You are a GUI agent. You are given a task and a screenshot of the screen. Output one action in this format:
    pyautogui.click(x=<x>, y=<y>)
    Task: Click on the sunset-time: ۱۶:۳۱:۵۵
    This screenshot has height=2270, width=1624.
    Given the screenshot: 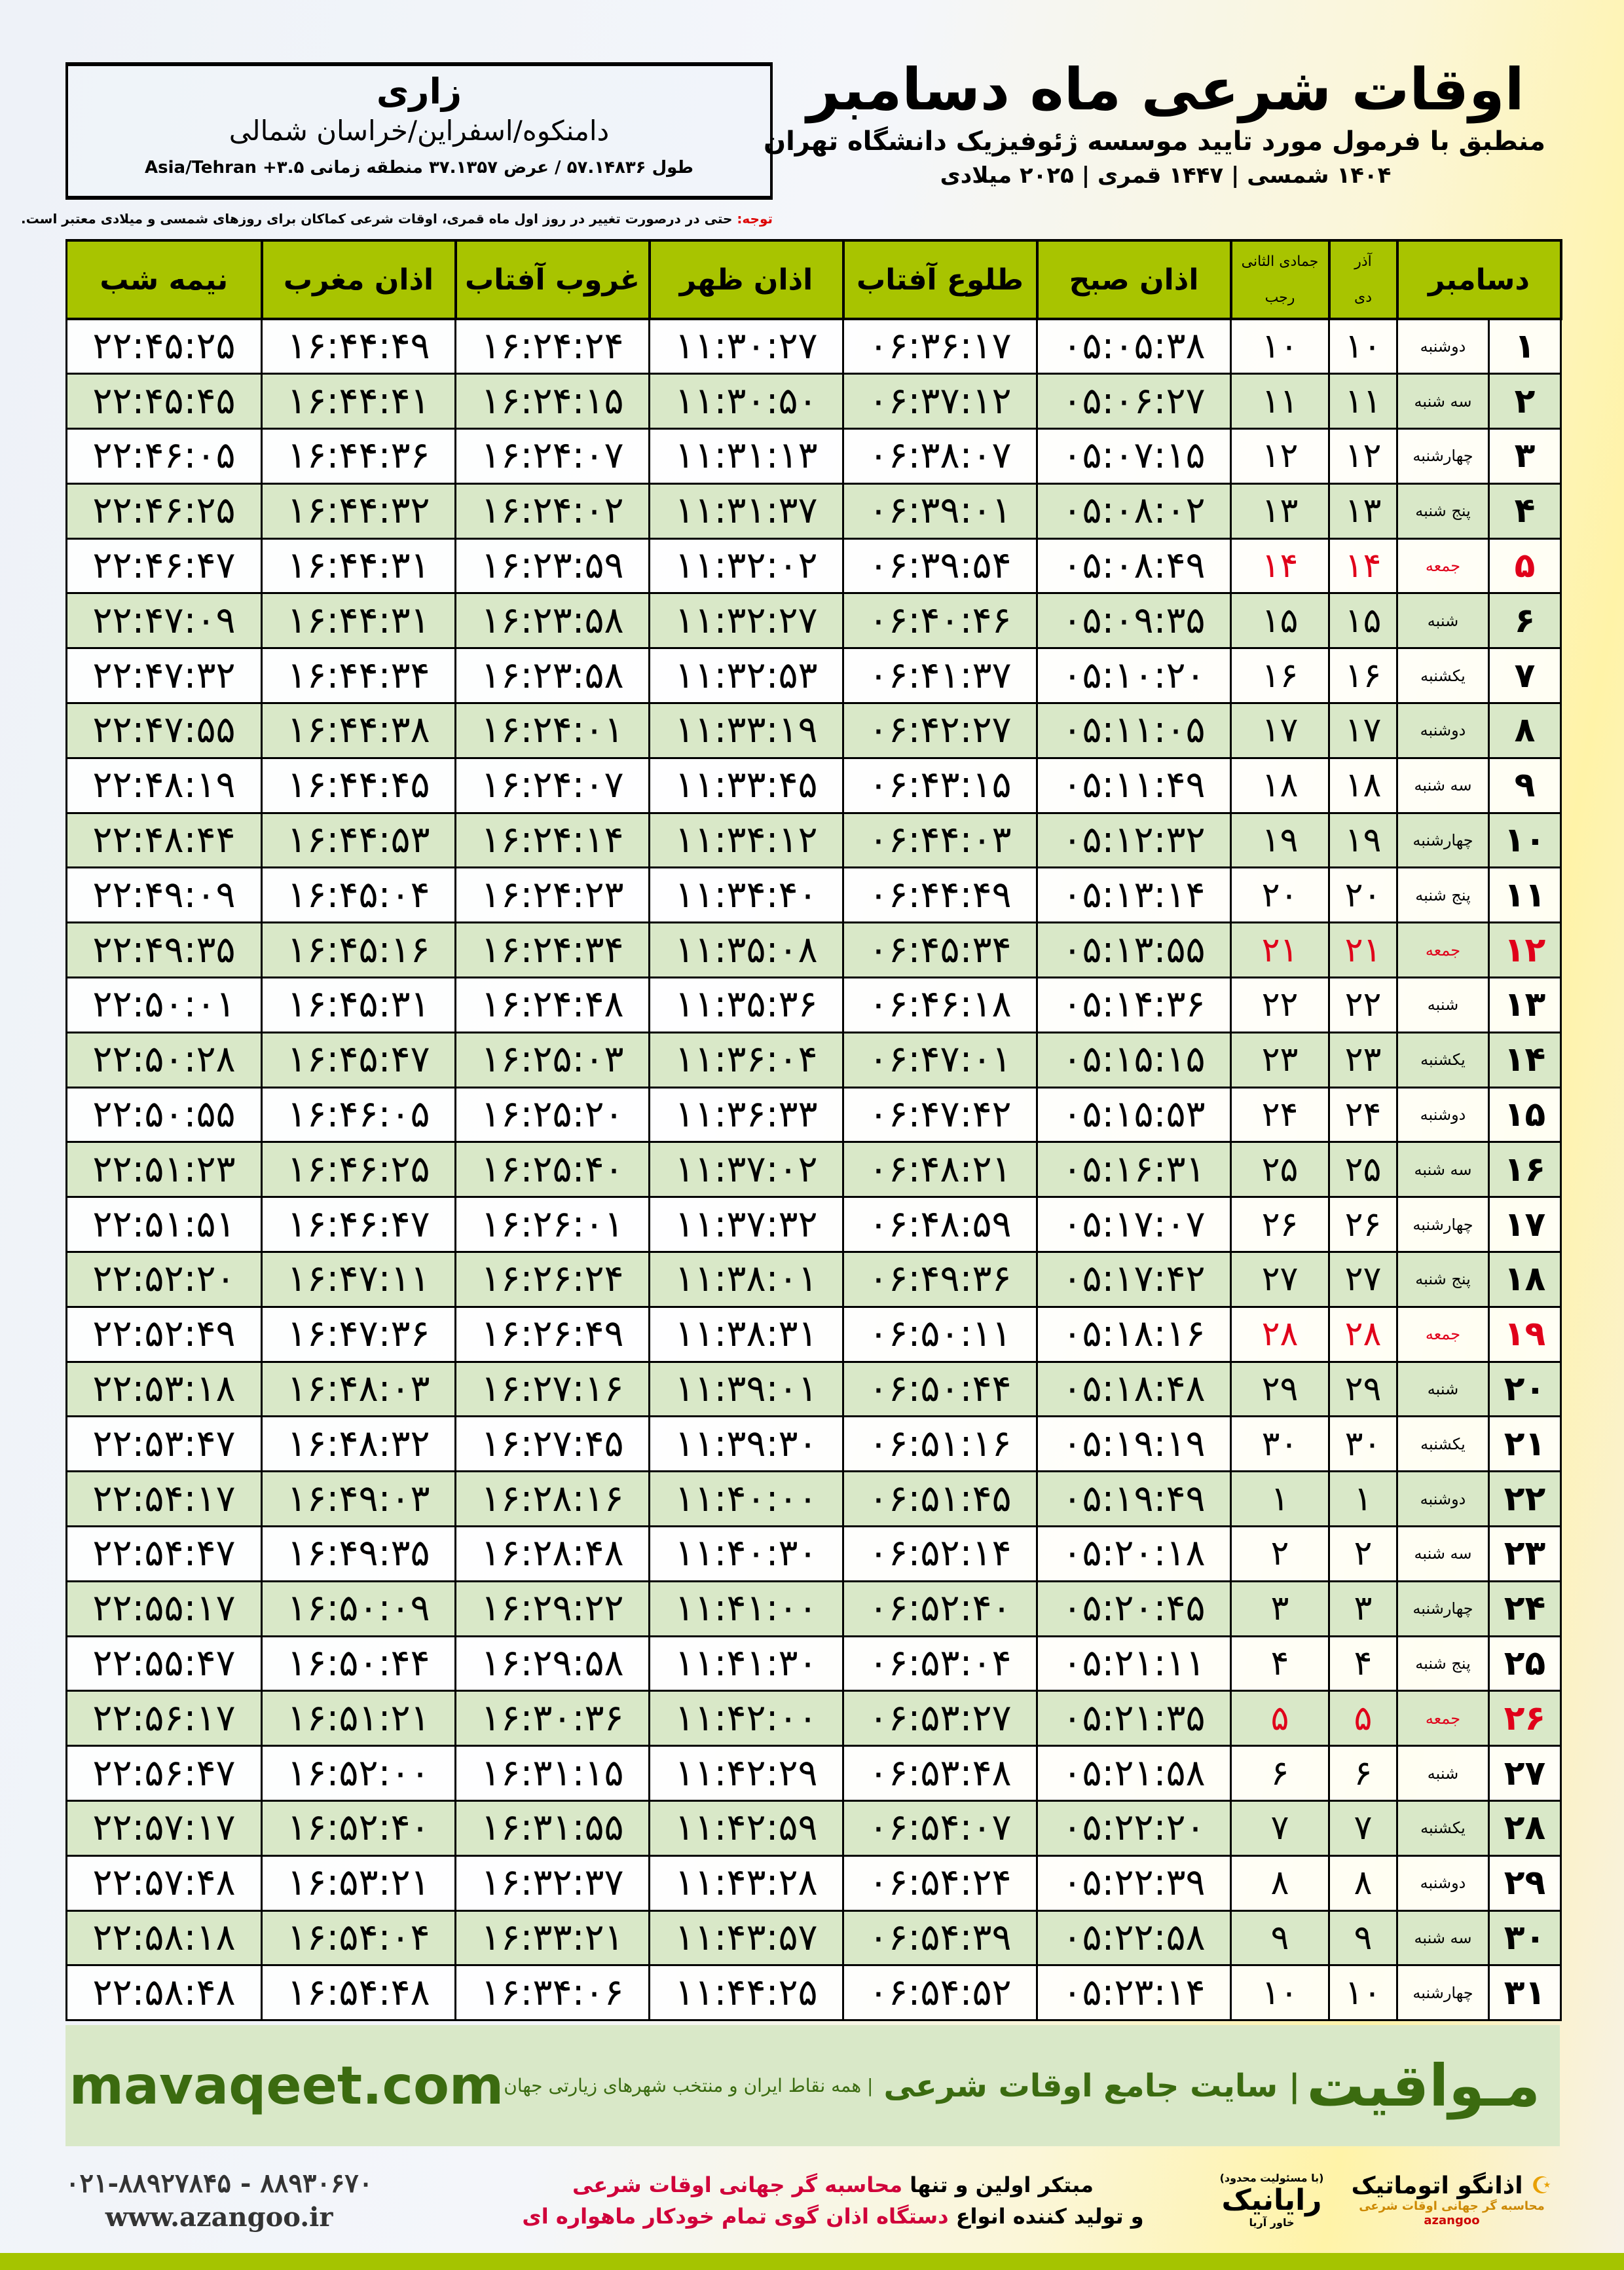 What is the action you would take?
    pyautogui.click(x=552, y=1828)
    